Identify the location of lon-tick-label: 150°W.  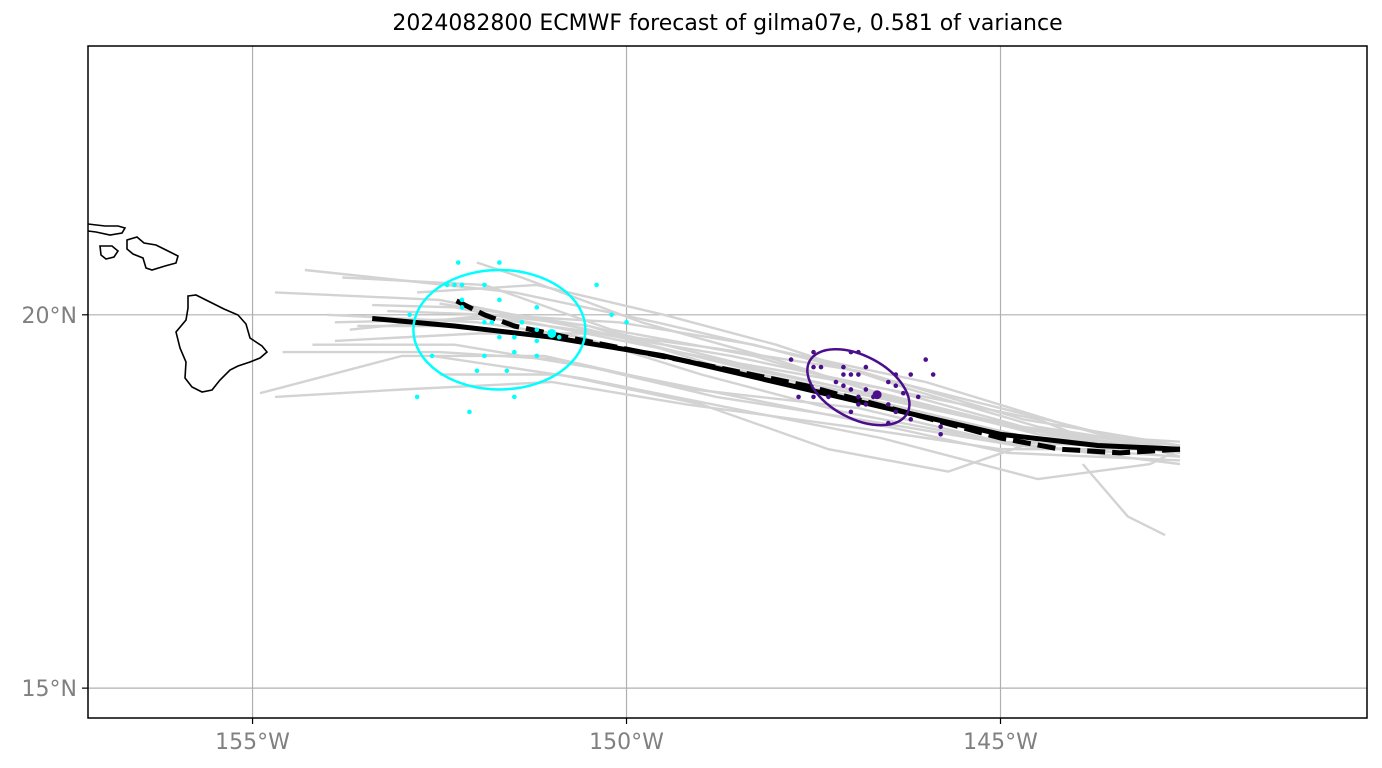
(626, 742).